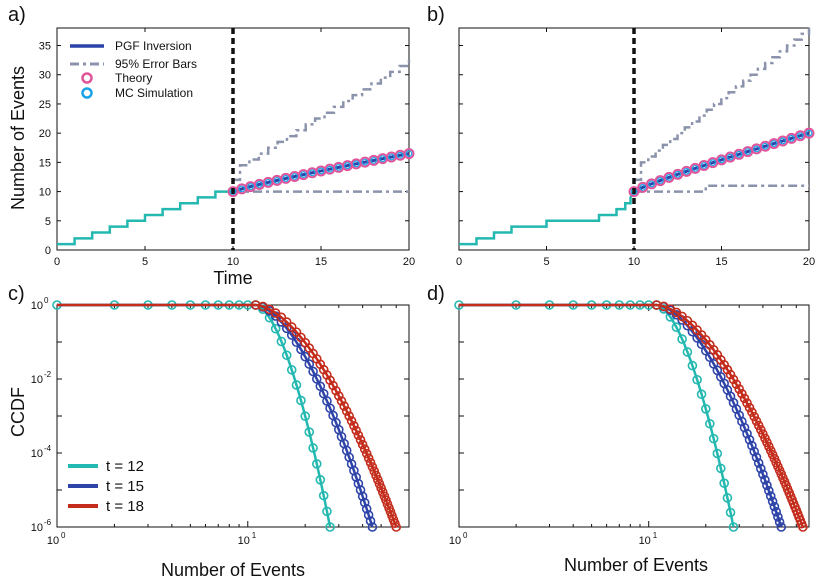  I want to click on legend-marker-theory, so click(87, 78).